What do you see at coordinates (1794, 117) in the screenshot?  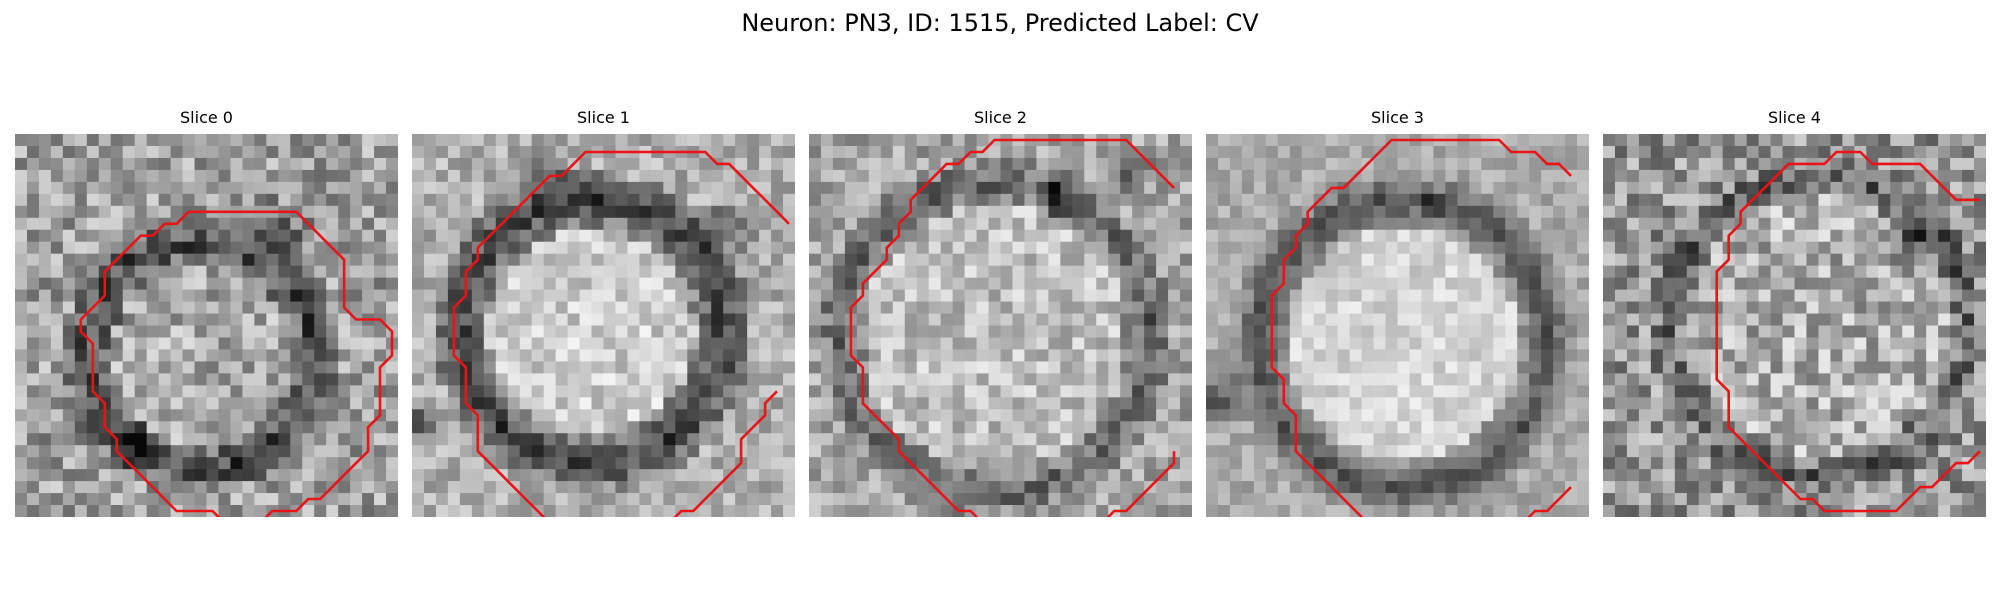 I see `slice-title-4: Slice 4` at bounding box center [1794, 117].